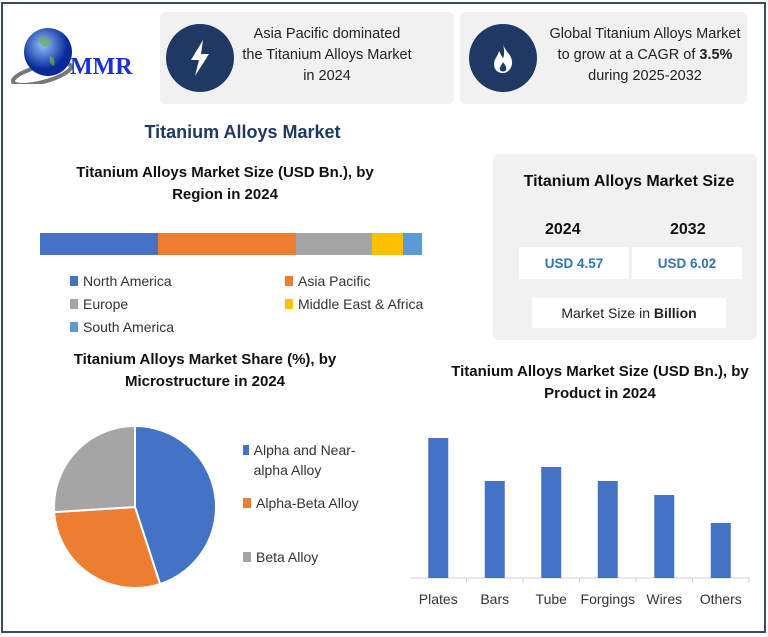  I want to click on bar-forgings, so click(607, 529).